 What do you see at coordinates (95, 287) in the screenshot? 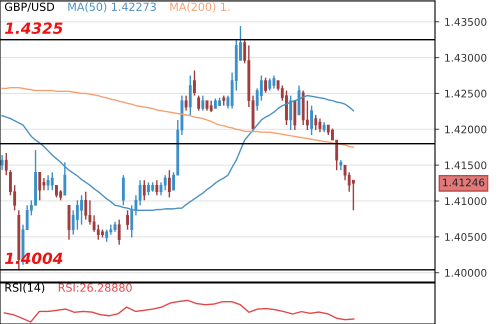
I see `series-label: RSI:26.28880` at bounding box center [95, 287].